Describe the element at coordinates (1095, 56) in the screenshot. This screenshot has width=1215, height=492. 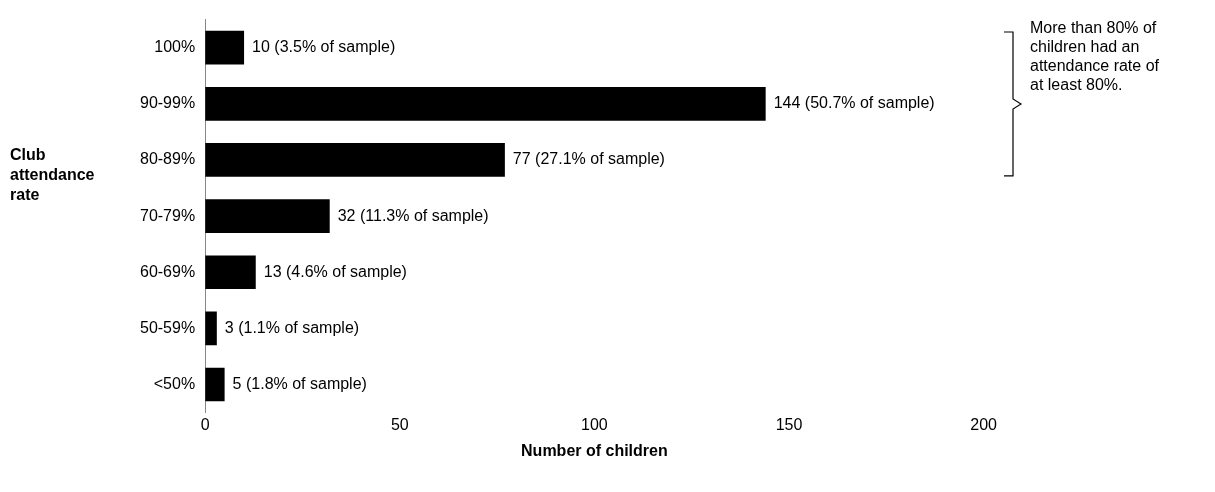
I see `text: More than 80% of children had an attendance rate of at least 80%.` at that location.